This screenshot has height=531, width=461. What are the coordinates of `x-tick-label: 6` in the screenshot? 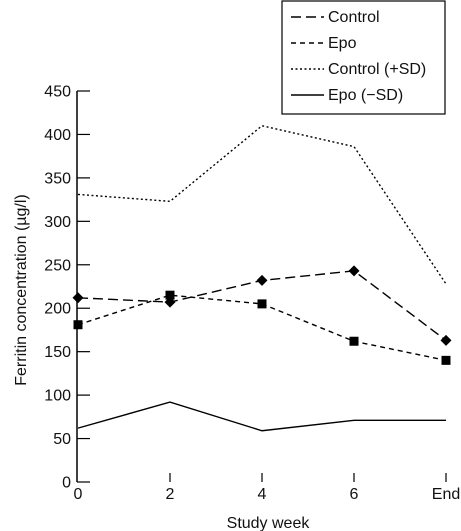 It's located at (354, 494).